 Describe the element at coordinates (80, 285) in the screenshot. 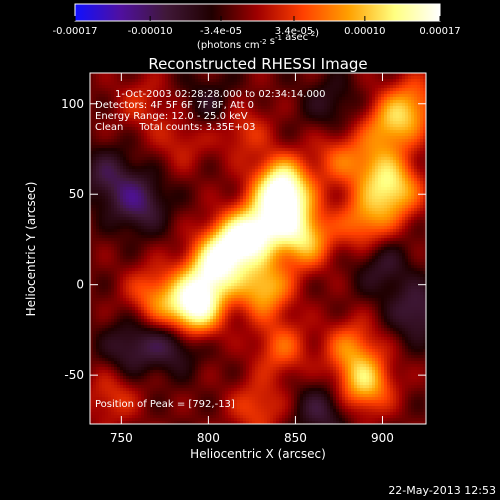

I see `y-tick-label: 0` at that location.